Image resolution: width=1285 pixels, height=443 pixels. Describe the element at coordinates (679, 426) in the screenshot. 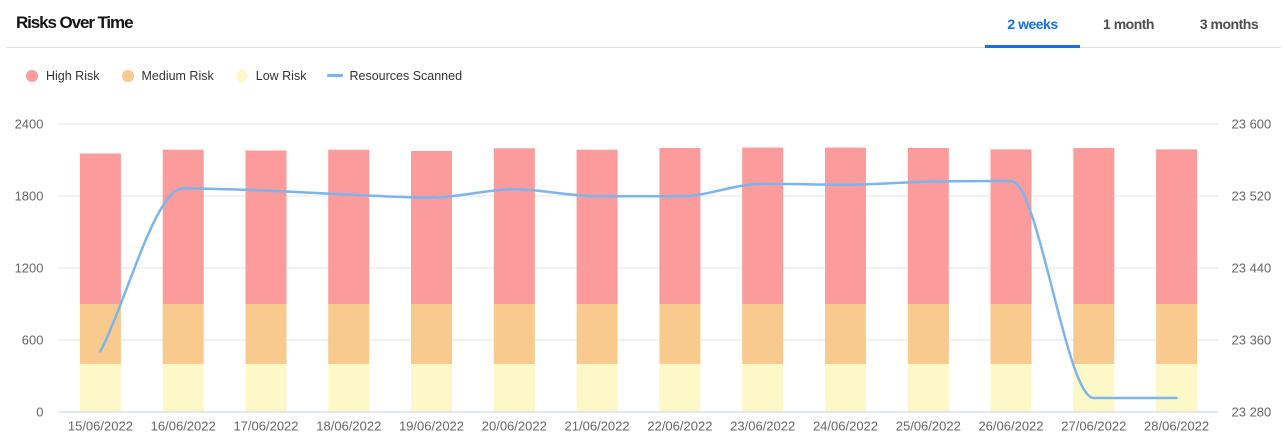

I see `svg-text: 22/06/2022` at that location.